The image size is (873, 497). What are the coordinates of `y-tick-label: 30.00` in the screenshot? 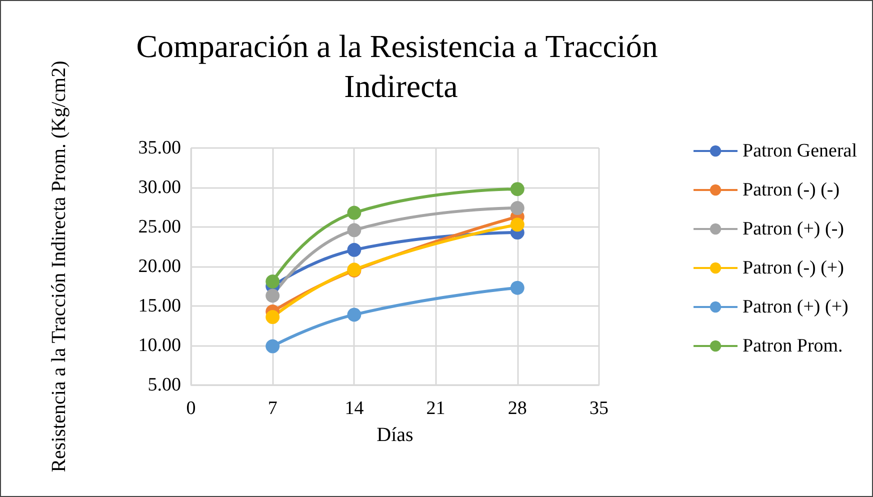 It's located at (159, 187).